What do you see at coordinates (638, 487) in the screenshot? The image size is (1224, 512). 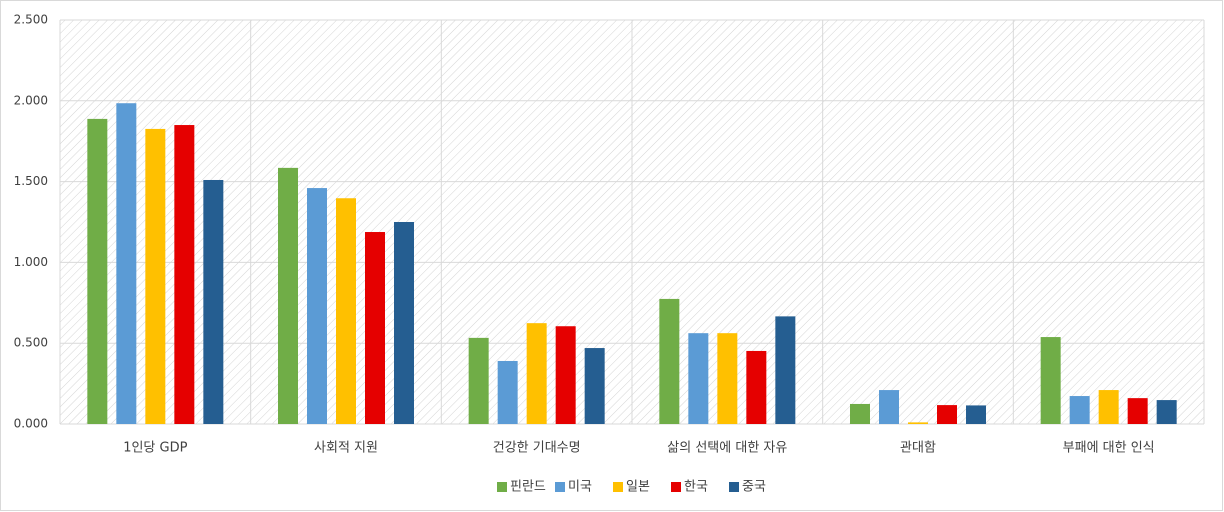 I see `legend-label: 일본` at bounding box center [638, 487].